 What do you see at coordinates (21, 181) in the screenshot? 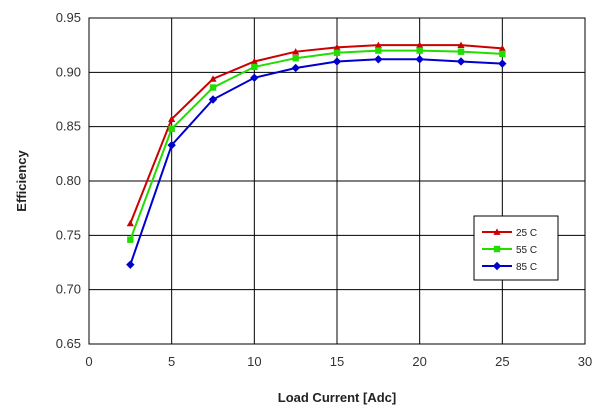
I see `y-axis-title: Efficiency` at bounding box center [21, 181].